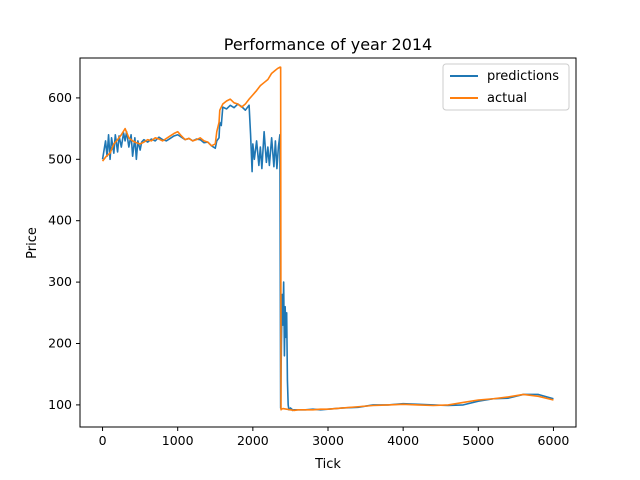  Describe the element at coordinates (64, 251) in the screenshot. I see `y-axis: 100 200 300 400 500 600` at that location.